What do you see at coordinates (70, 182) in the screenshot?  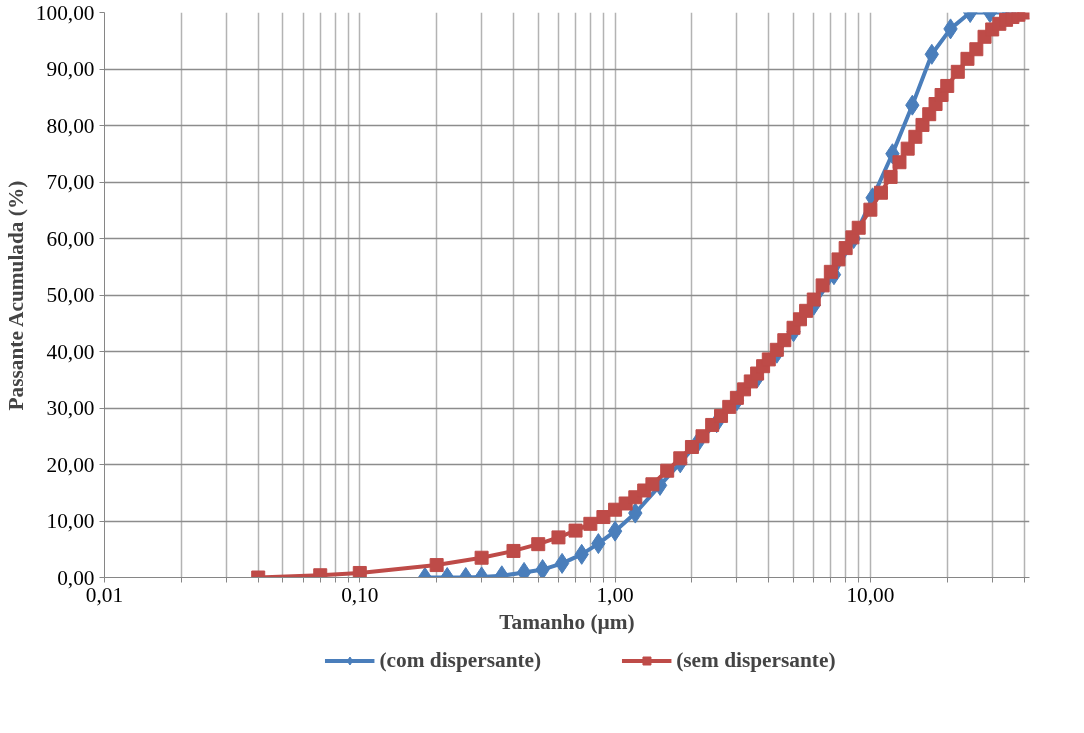 I see `y-tick-label: 70,00` at bounding box center [70, 182].